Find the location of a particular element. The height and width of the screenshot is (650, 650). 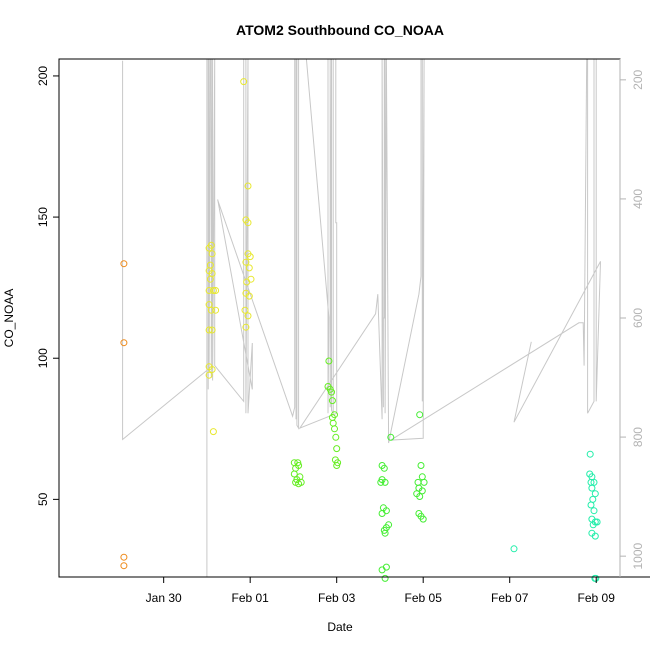

y-axis-label: CO_NOAA is located at coordinates (9, 318).